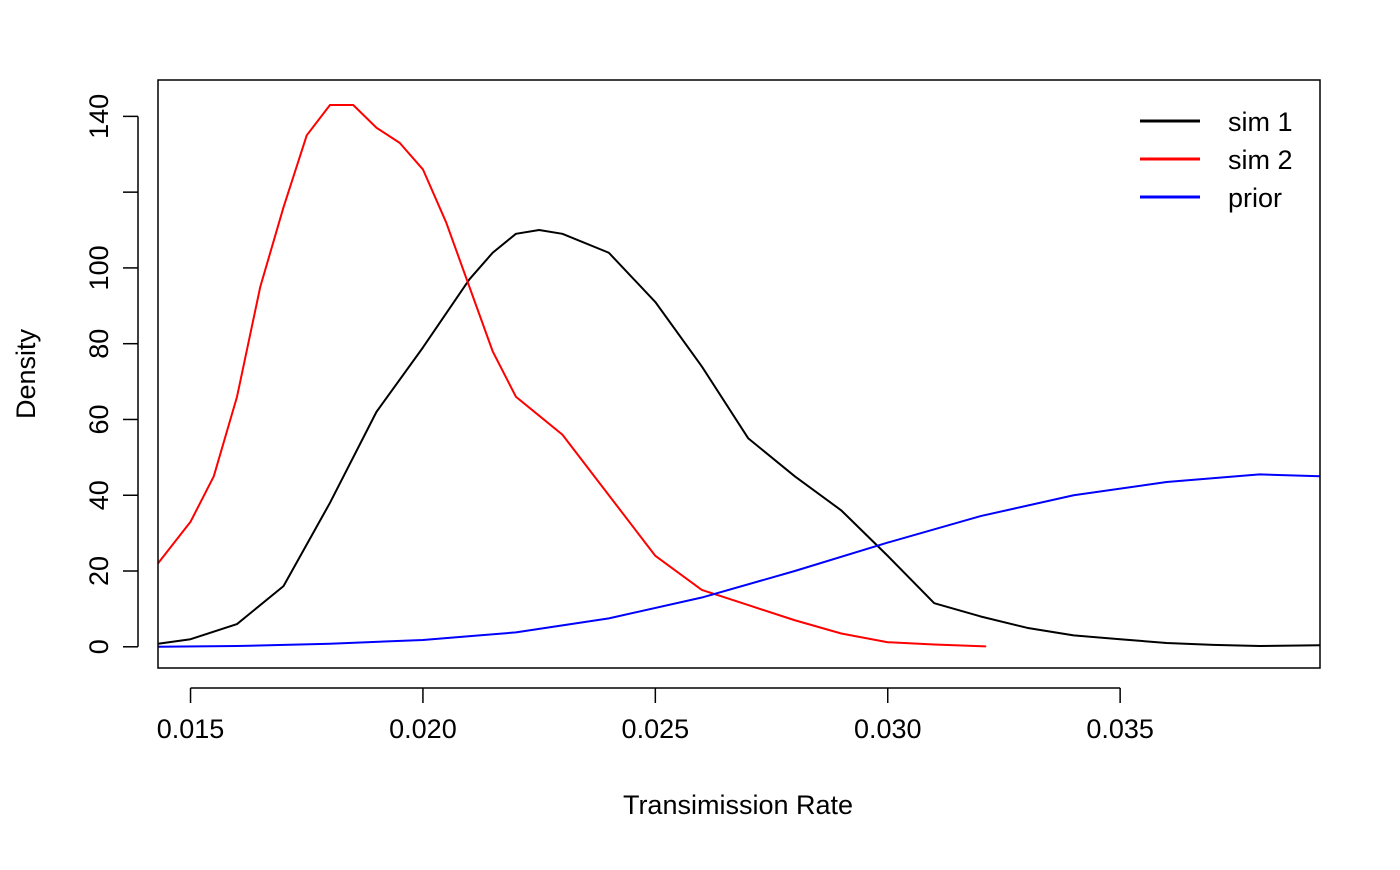 The image size is (1400, 870). What do you see at coordinates (888, 729) in the screenshot?
I see `x-tick-label: 0.030` at bounding box center [888, 729].